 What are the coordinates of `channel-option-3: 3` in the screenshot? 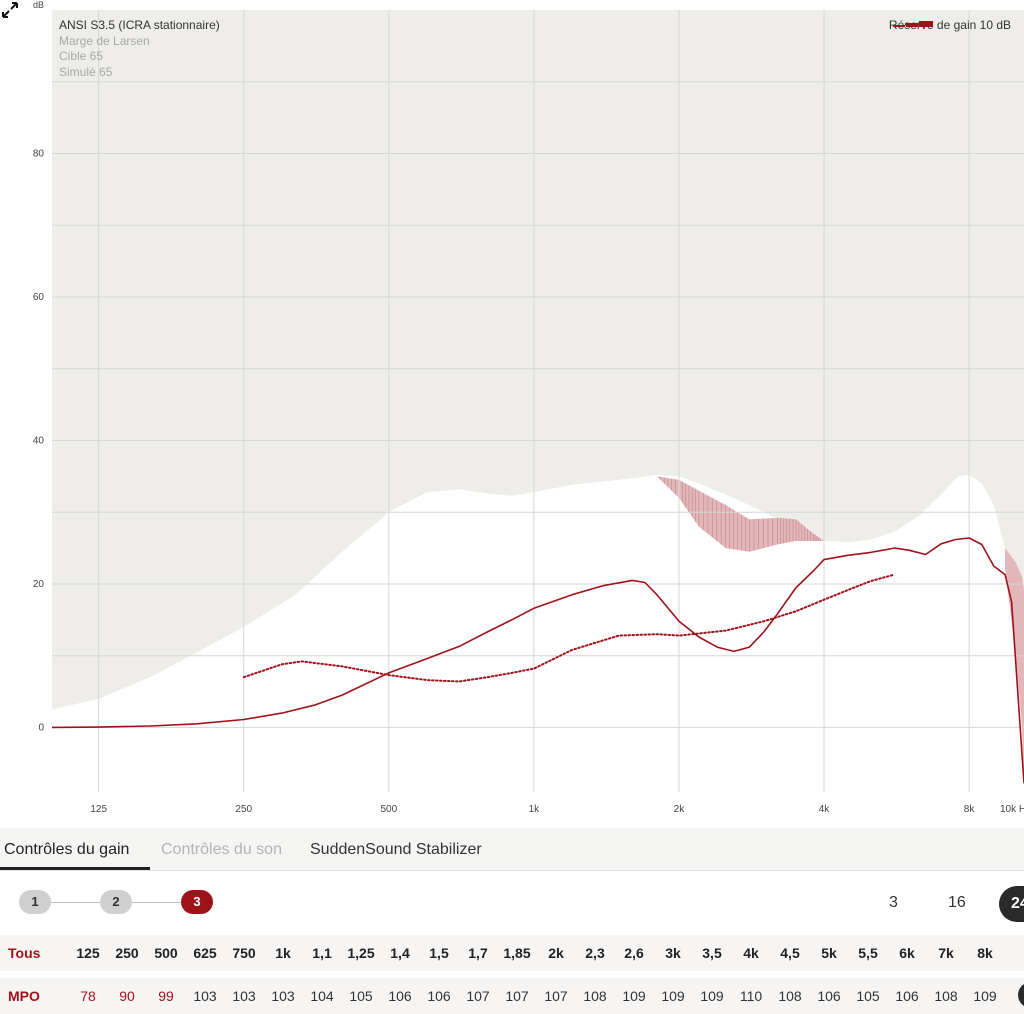 It's located at (893, 902).